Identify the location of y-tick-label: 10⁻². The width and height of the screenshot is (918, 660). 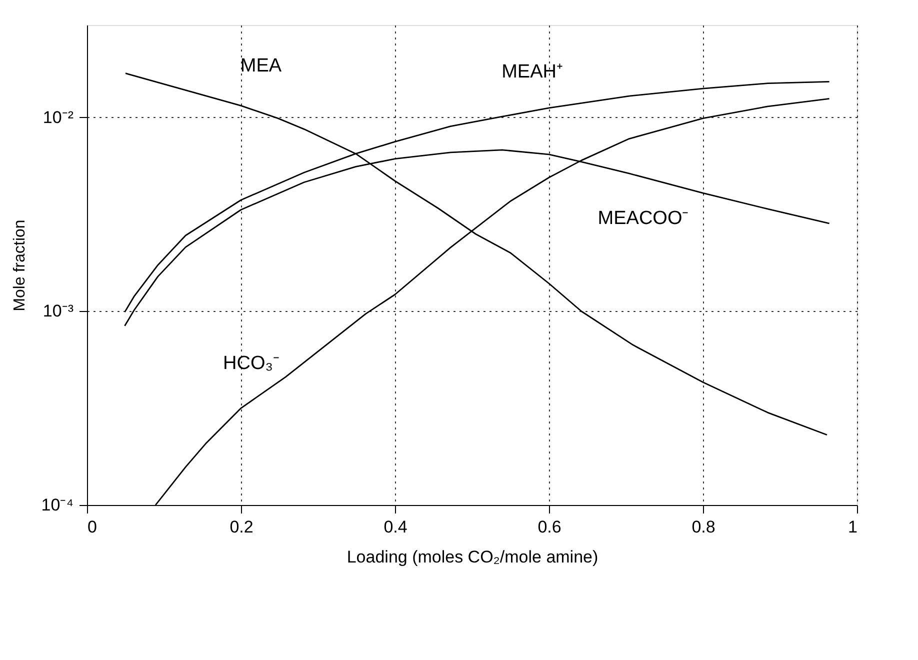
(58, 117).